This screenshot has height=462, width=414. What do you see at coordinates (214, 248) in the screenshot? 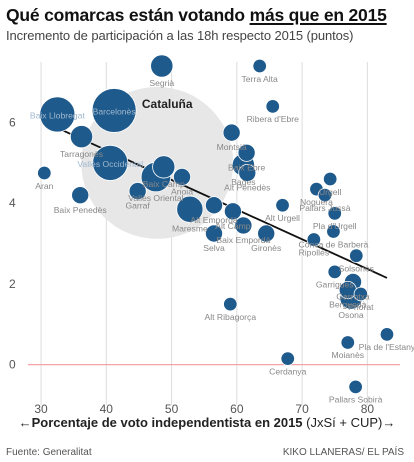
I see `point-label-selva: Selva` at bounding box center [214, 248].